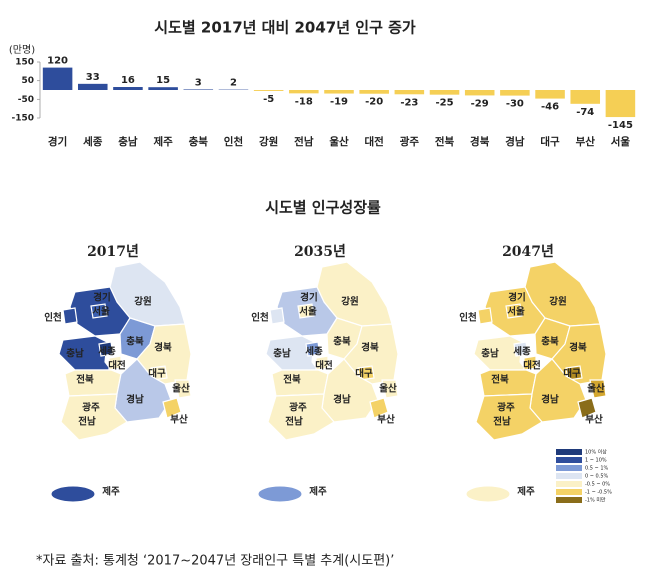 This screenshot has height=588, width=648. What do you see at coordinates (199, 141) in the screenshot?
I see `x-tick-label: 충북` at bounding box center [199, 141].